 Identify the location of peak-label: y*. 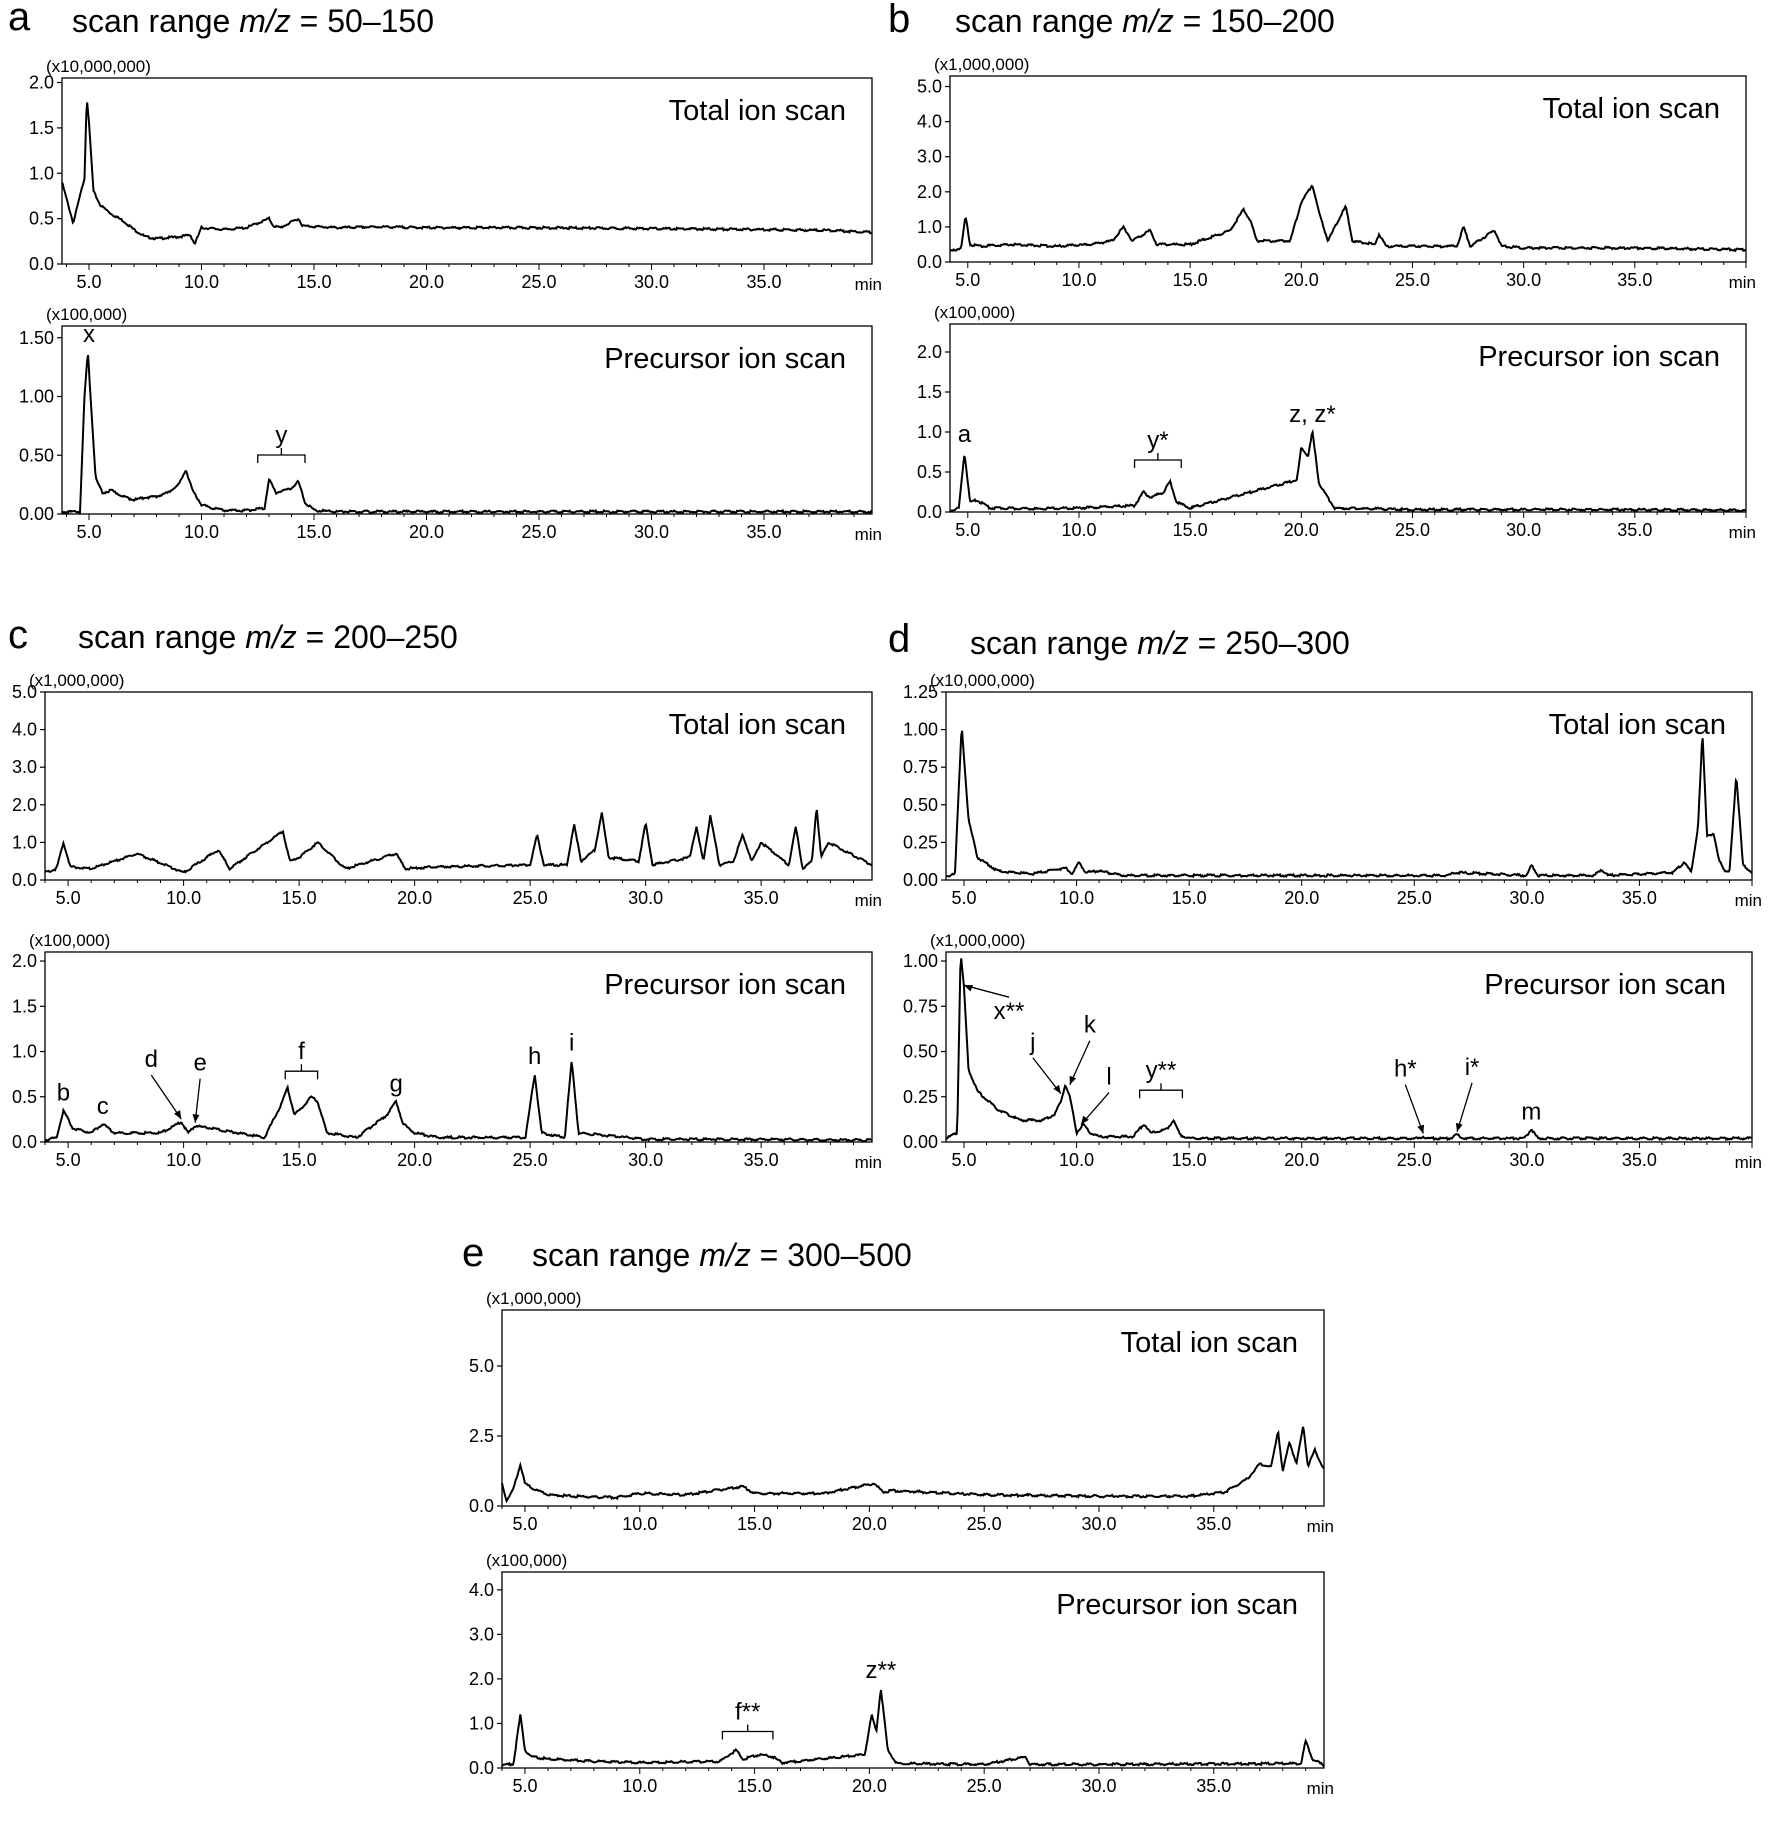
(1157, 440).